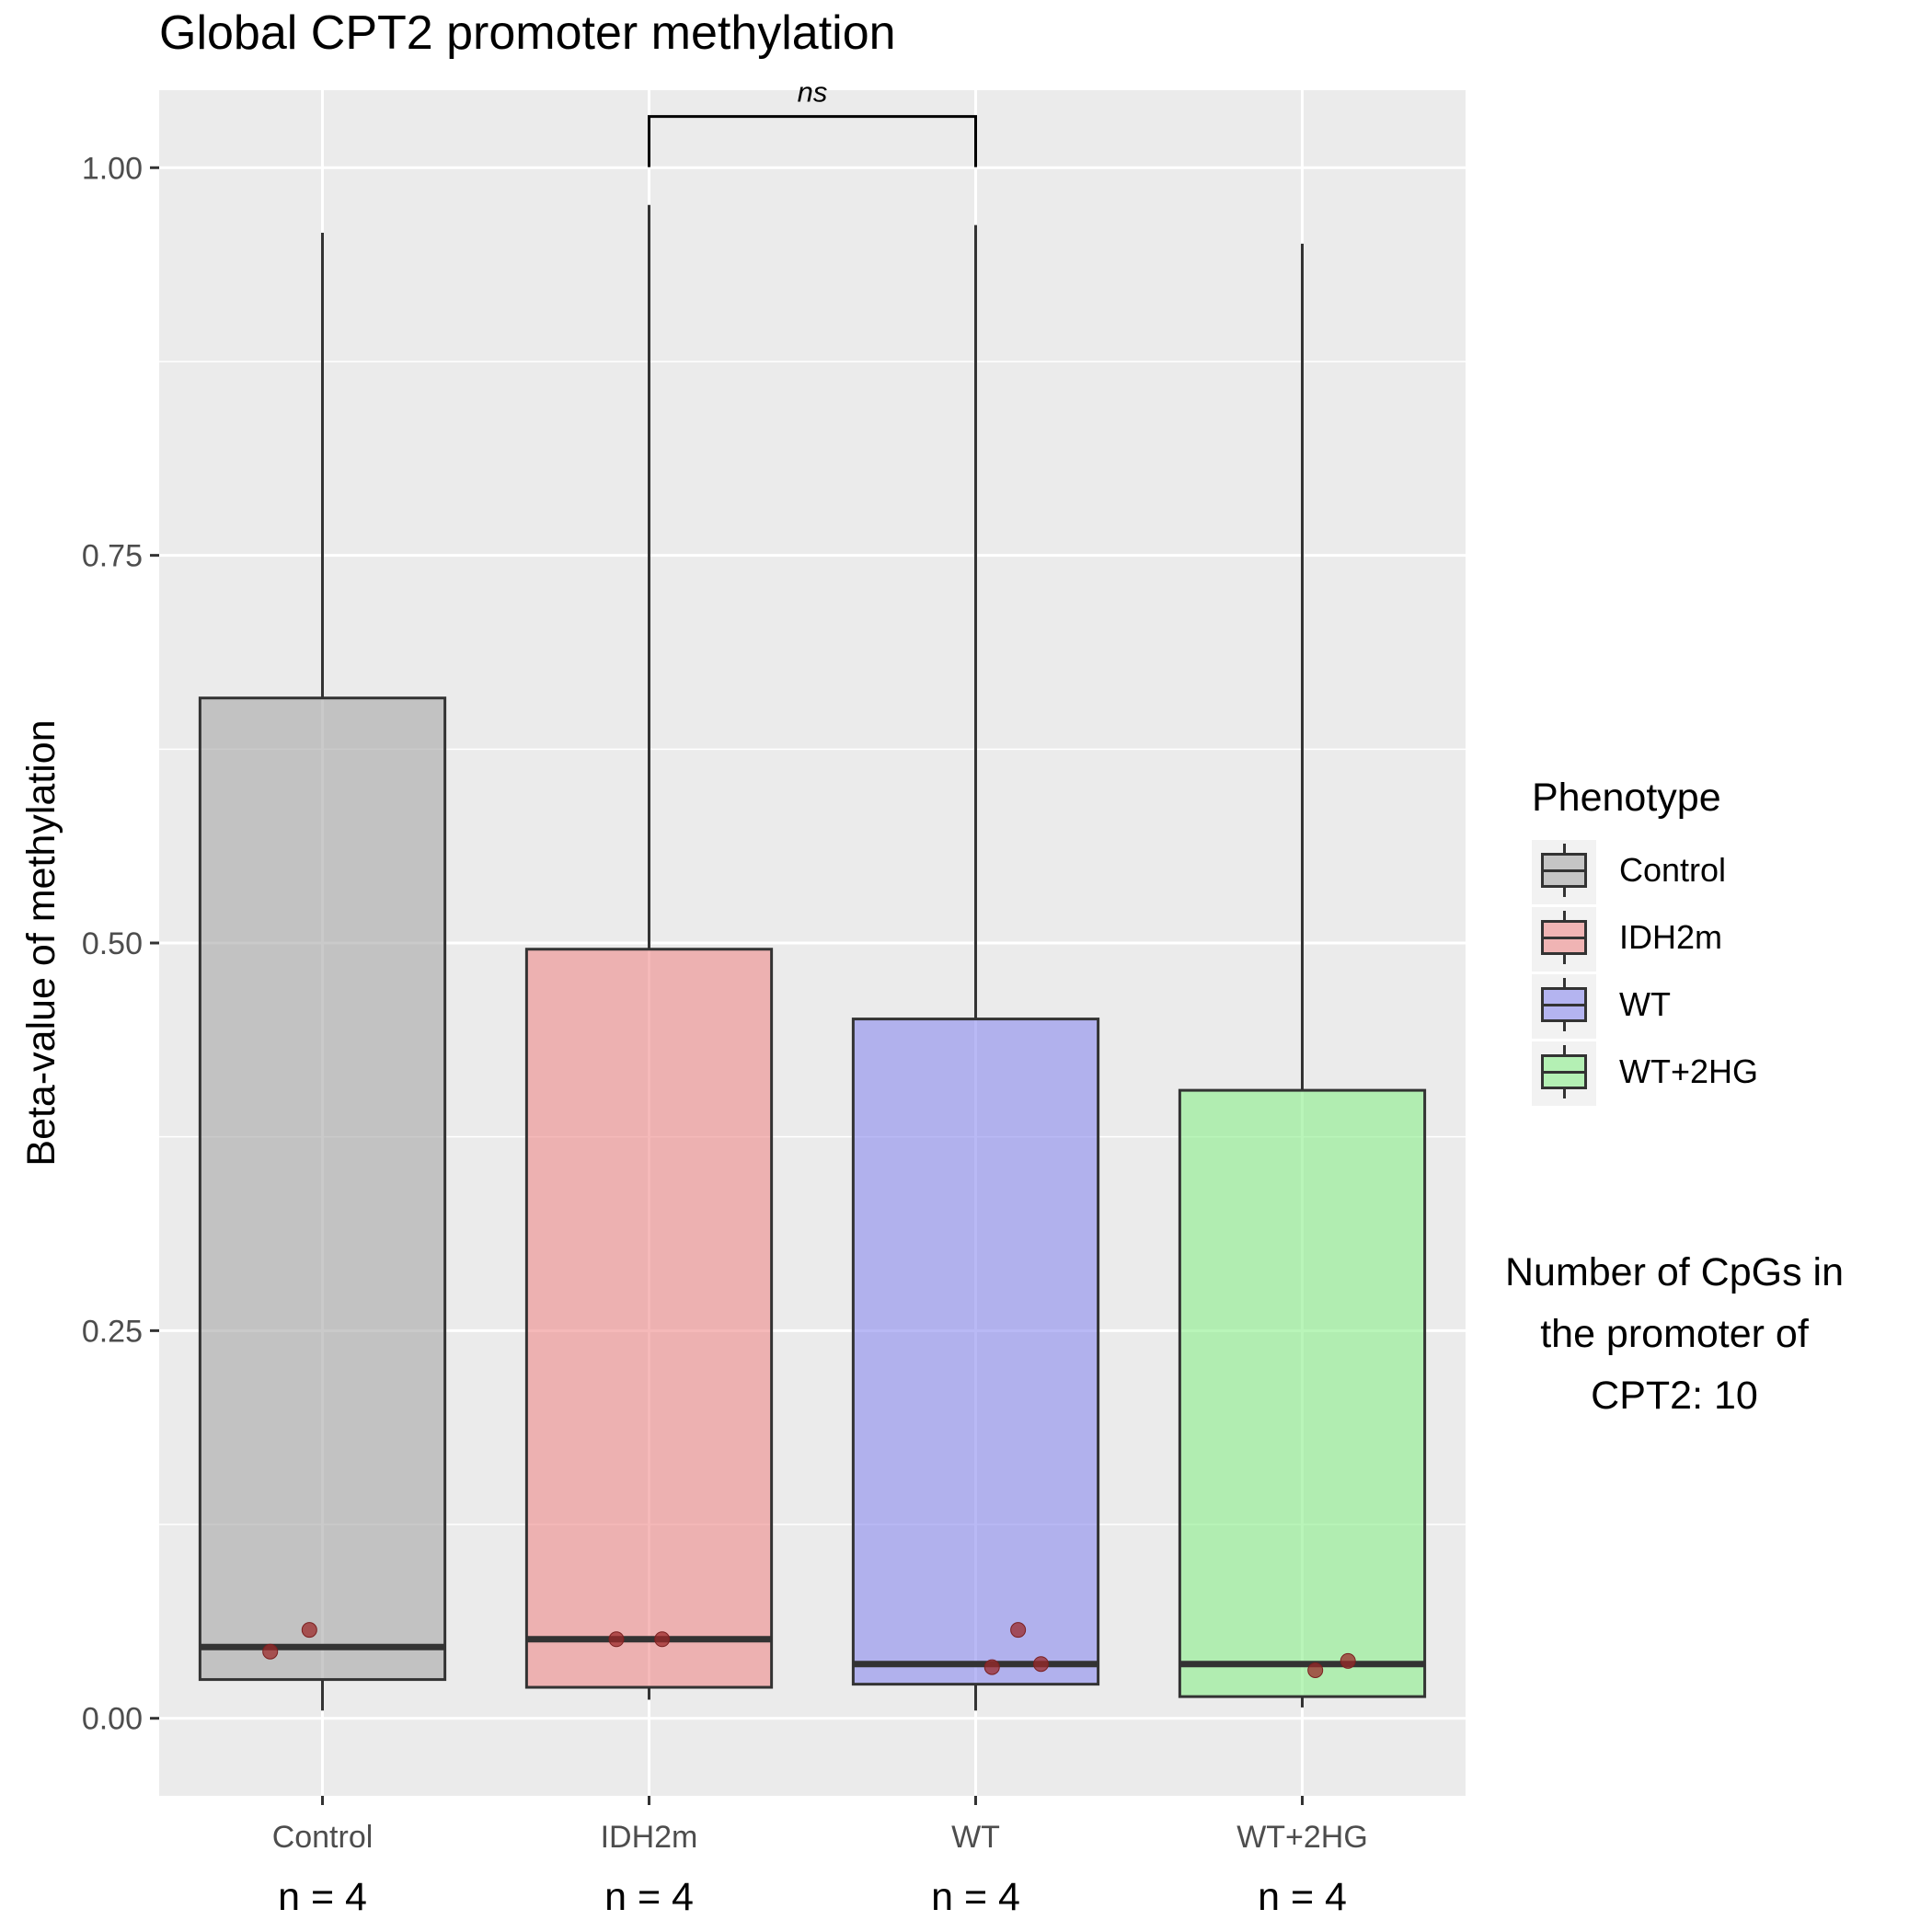 Image resolution: width=1932 pixels, height=1932 pixels. What do you see at coordinates (975, 1897) in the screenshot?
I see `group-count-wt: n = 4` at bounding box center [975, 1897].